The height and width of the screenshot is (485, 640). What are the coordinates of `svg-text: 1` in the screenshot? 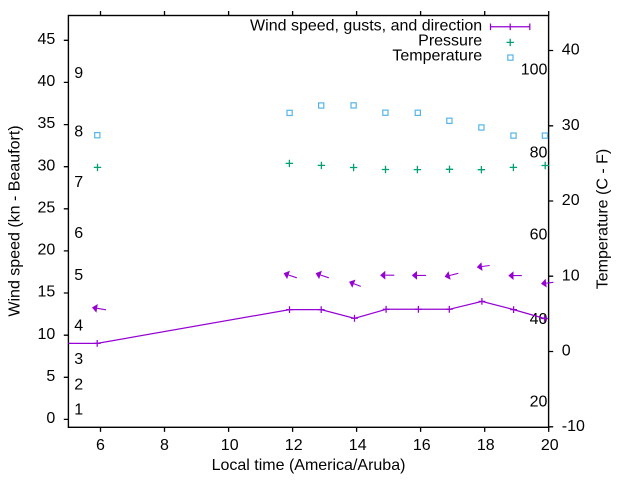 It's located at (78, 410).